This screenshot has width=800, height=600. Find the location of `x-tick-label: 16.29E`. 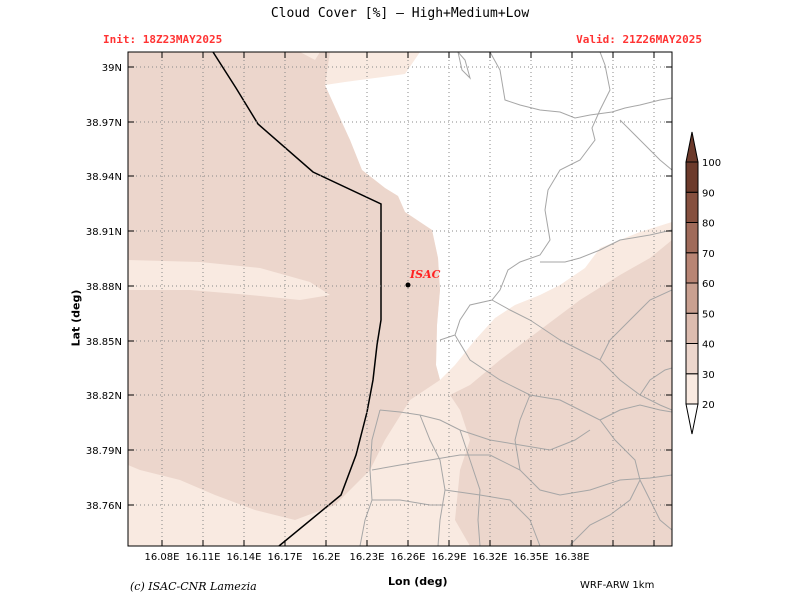

x-tick-label: 16.29E is located at coordinates (449, 557).